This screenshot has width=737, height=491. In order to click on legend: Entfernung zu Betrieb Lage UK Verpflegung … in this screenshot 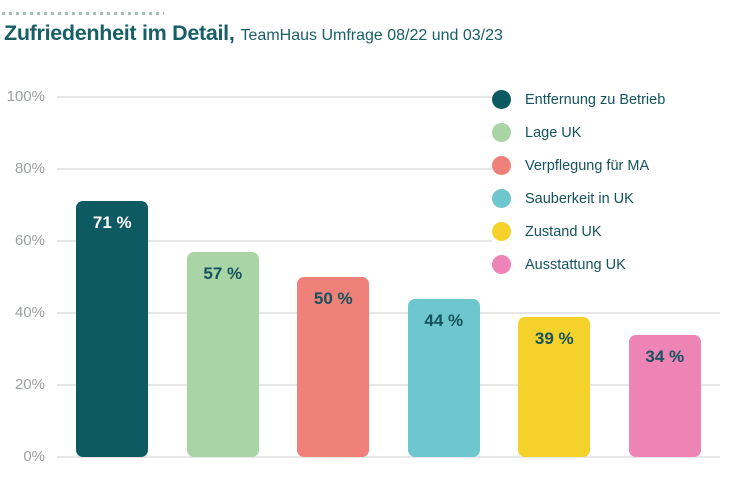, I will do `click(614, 182)`.